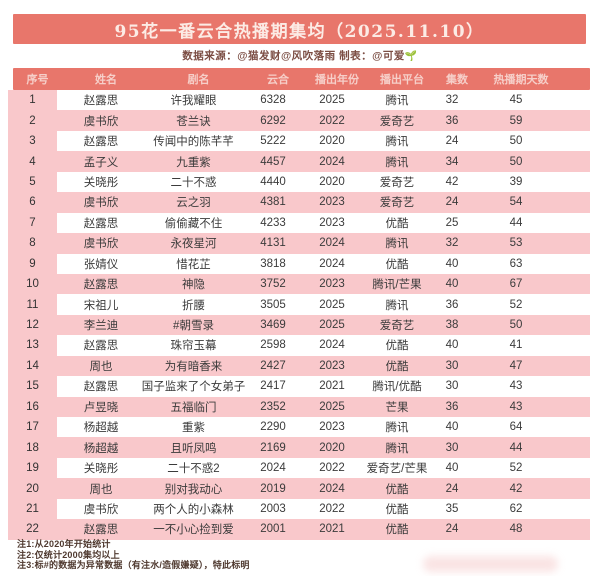  I want to click on cell-platform: 腾讯/优酷, so click(397, 387).